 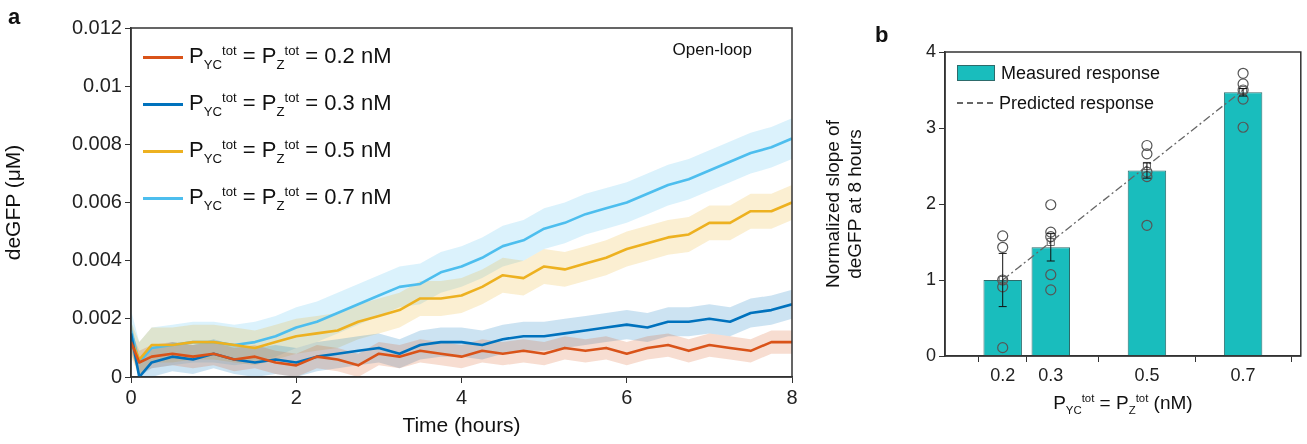 I want to click on legend-label: Measured response, so click(x=1081, y=73).